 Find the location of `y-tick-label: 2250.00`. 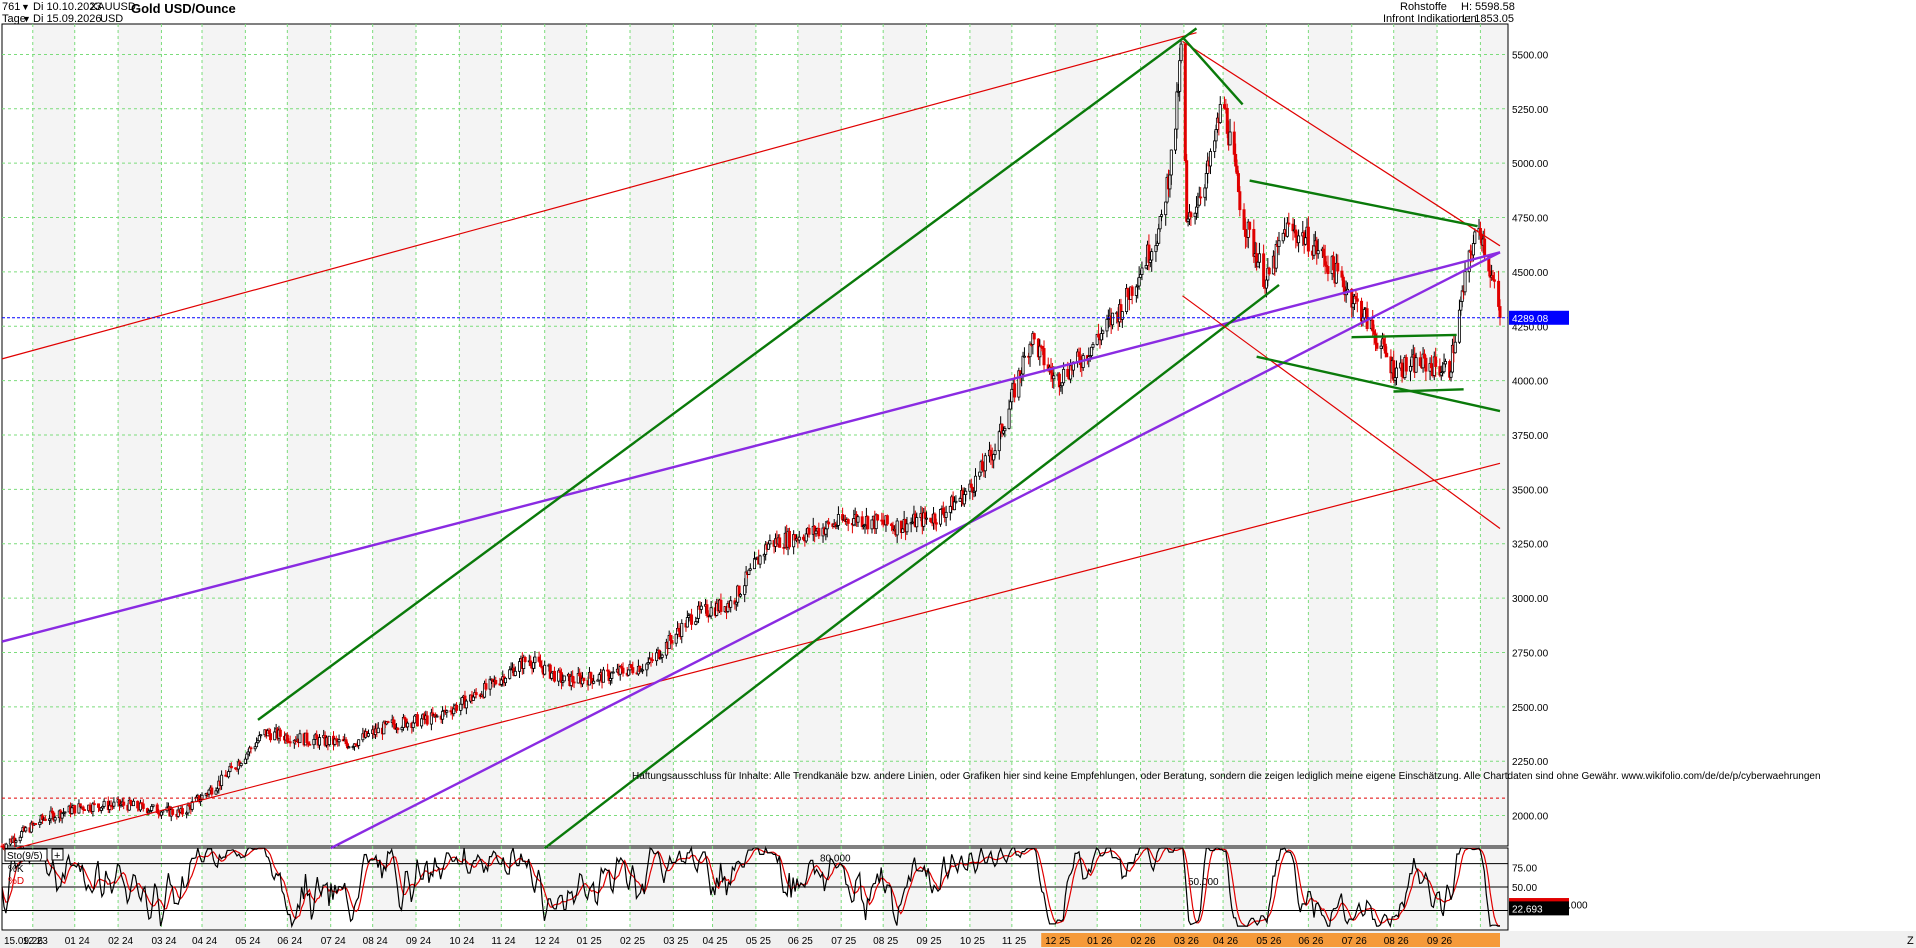

y-tick-label: 2250.00 is located at coordinates (1530, 762).